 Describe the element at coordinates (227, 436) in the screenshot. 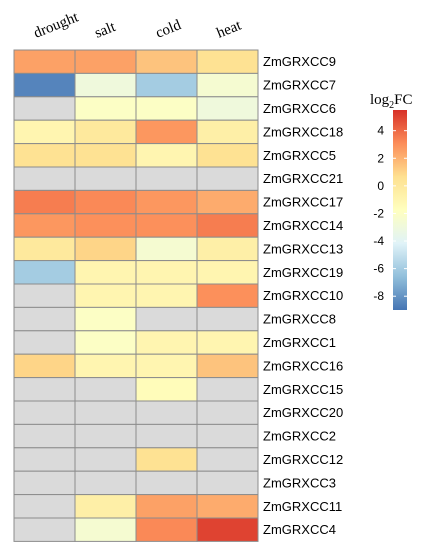

I see `heatmap-cell-ZmGRXCC2-heat` at that location.